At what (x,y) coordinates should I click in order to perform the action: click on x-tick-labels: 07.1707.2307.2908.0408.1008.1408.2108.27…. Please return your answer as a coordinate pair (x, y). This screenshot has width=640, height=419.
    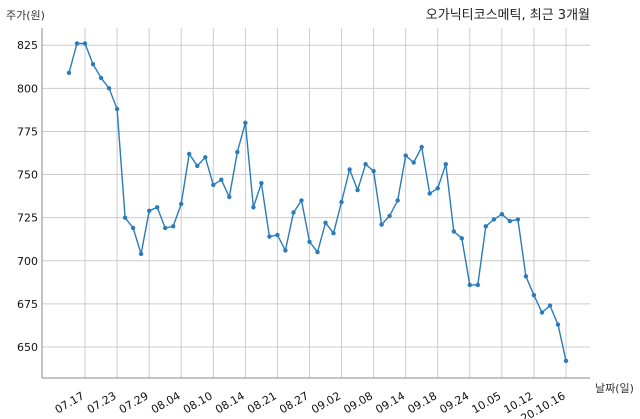
    Looking at the image, I should click on (310, 404).